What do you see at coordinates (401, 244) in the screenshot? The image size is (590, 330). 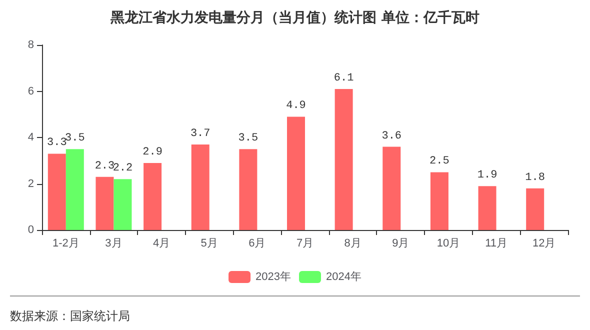 I see `x-tick-label: 9月` at bounding box center [401, 244].